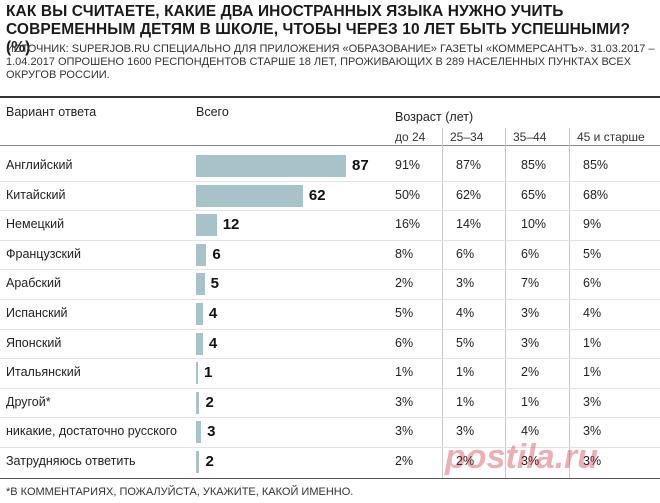 The height and width of the screenshot is (503, 660). I want to click on bar-value: 87, so click(360, 165).